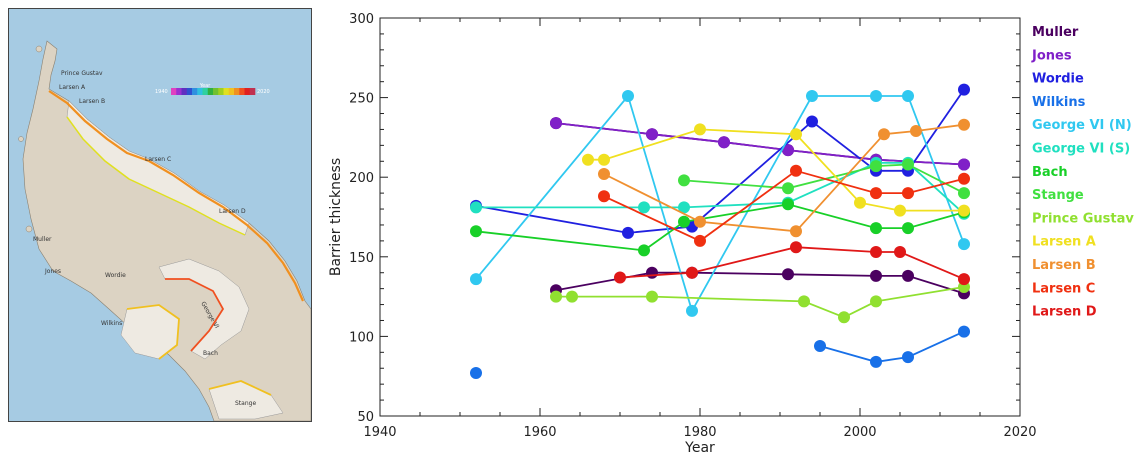 This screenshot has width=1143, height=456. I want to click on x-tick-label: 1940, so click(379, 432).